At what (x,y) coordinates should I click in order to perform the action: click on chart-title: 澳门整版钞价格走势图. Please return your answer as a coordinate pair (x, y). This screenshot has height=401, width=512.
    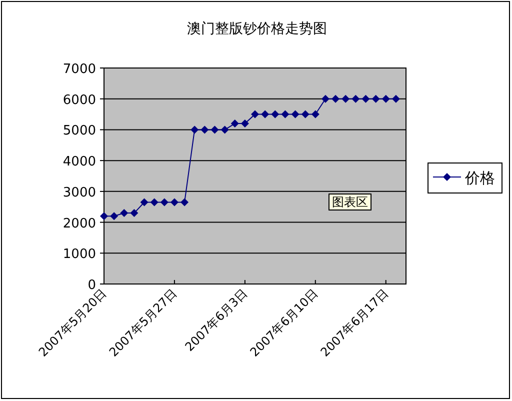
    Looking at the image, I should click on (257, 29).